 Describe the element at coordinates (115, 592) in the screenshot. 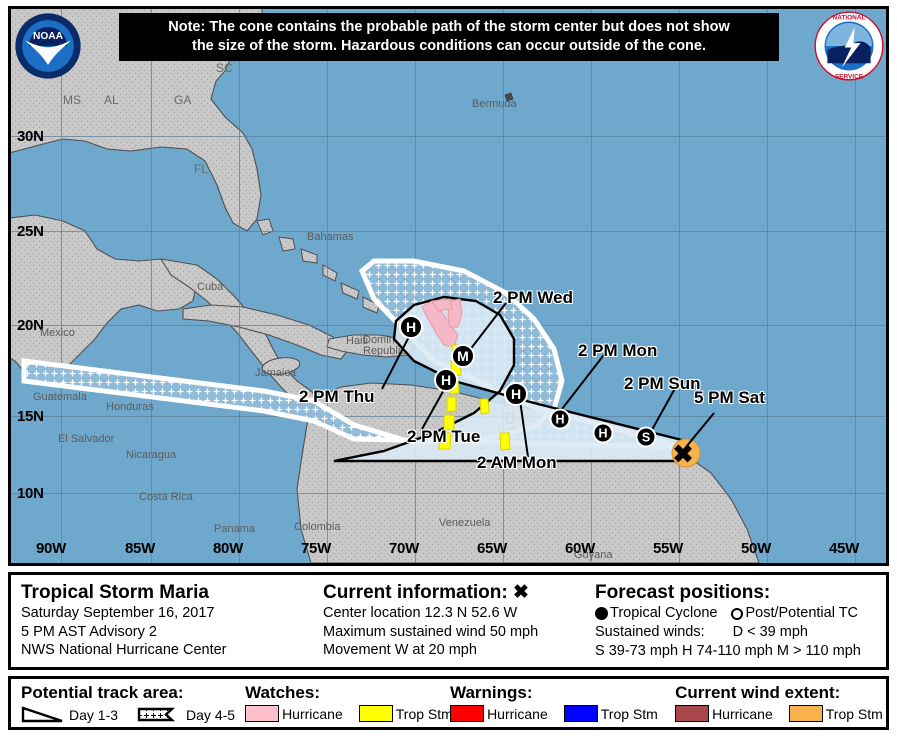

I see `storm-name: Tropical Storm Maria` at that location.